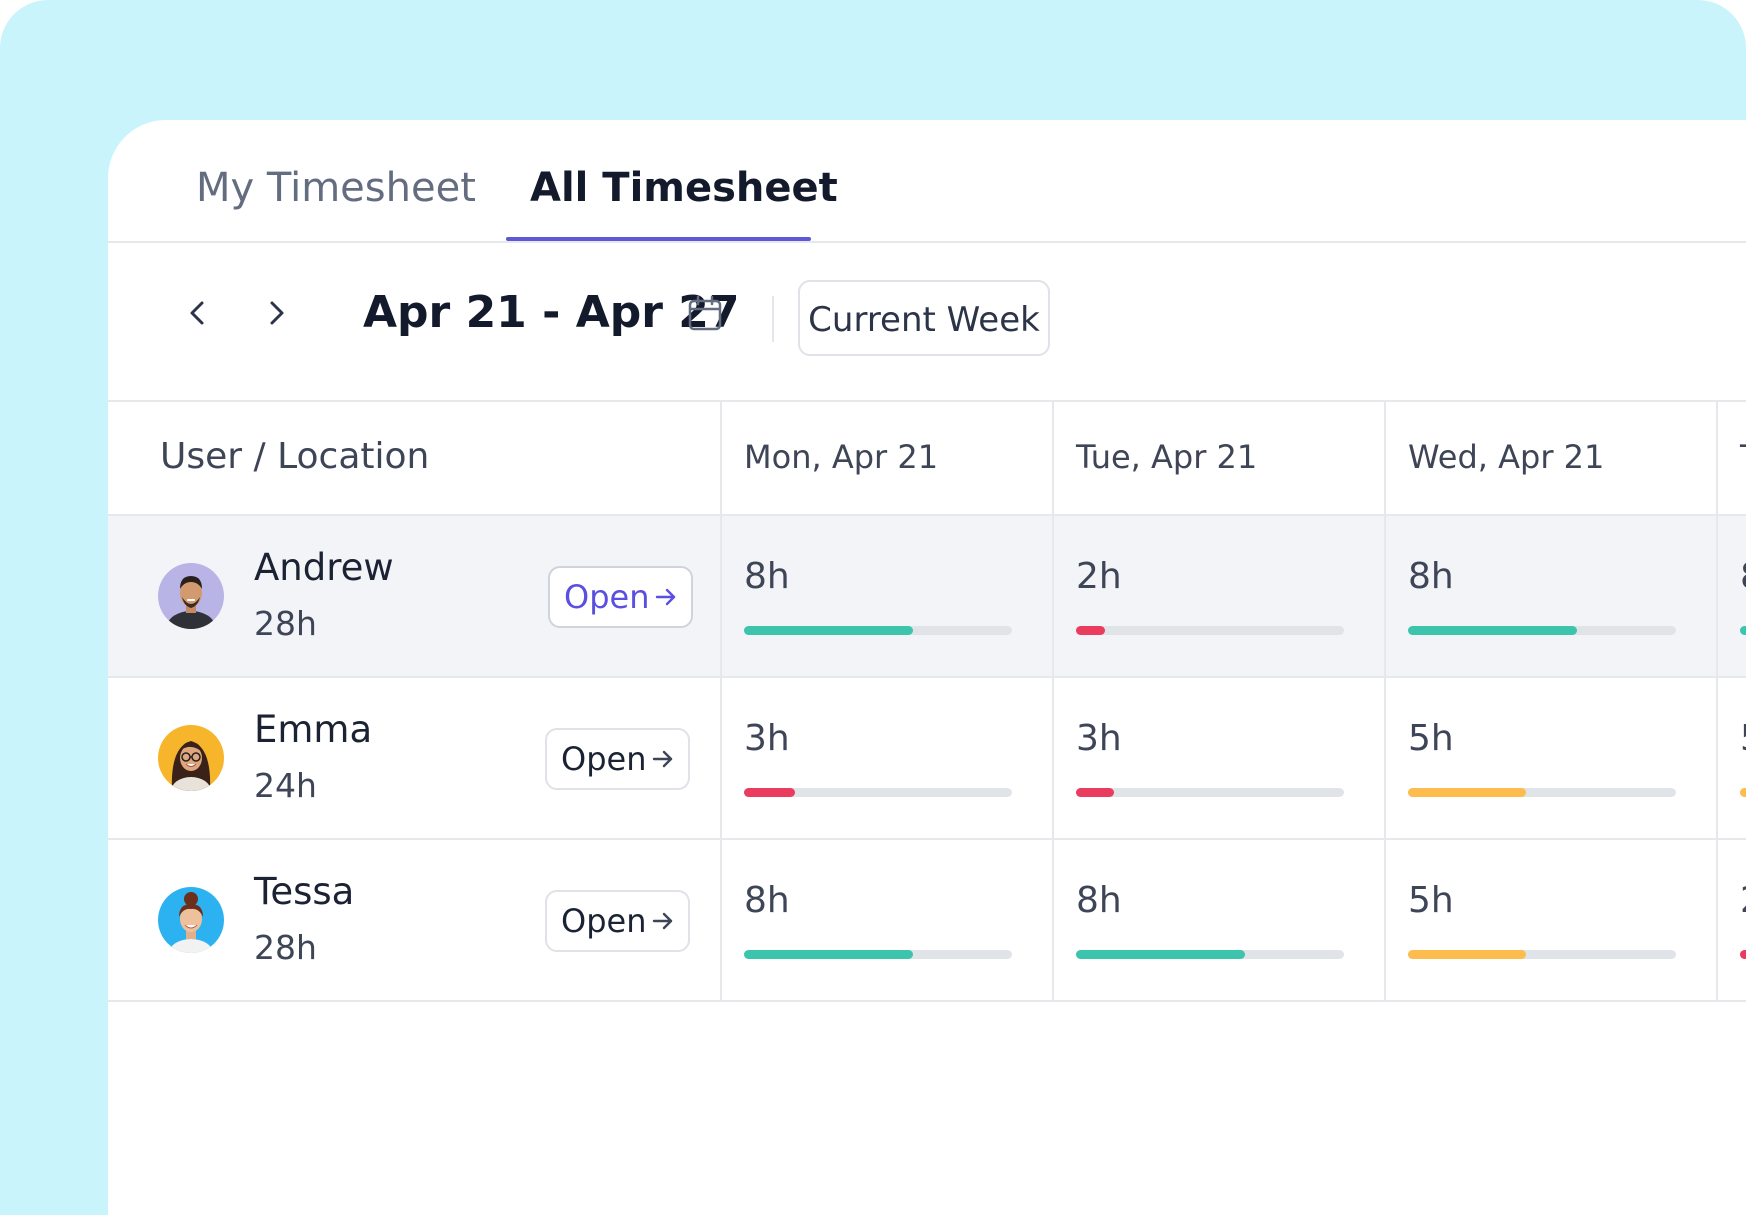 The height and width of the screenshot is (1215, 1746). Describe the element at coordinates (924, 318) in the screenshot. I see `current-week-button: Current Week` at that location.